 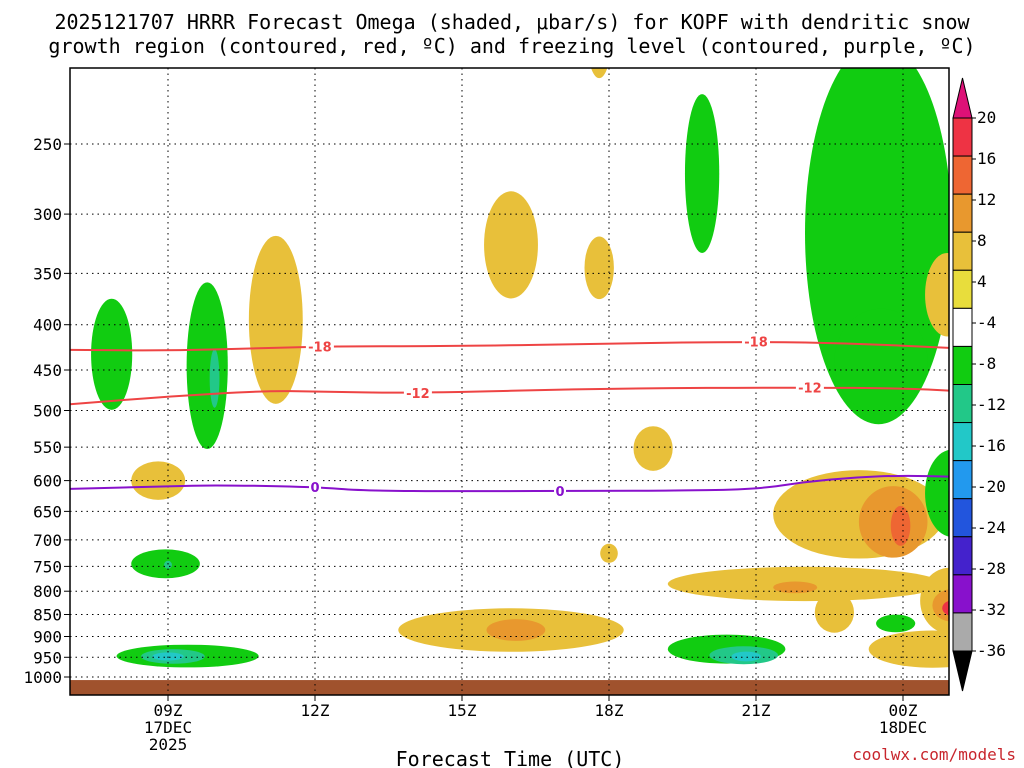 I want to click on colorbar-label-3: 8, so click(x=982, y=240).